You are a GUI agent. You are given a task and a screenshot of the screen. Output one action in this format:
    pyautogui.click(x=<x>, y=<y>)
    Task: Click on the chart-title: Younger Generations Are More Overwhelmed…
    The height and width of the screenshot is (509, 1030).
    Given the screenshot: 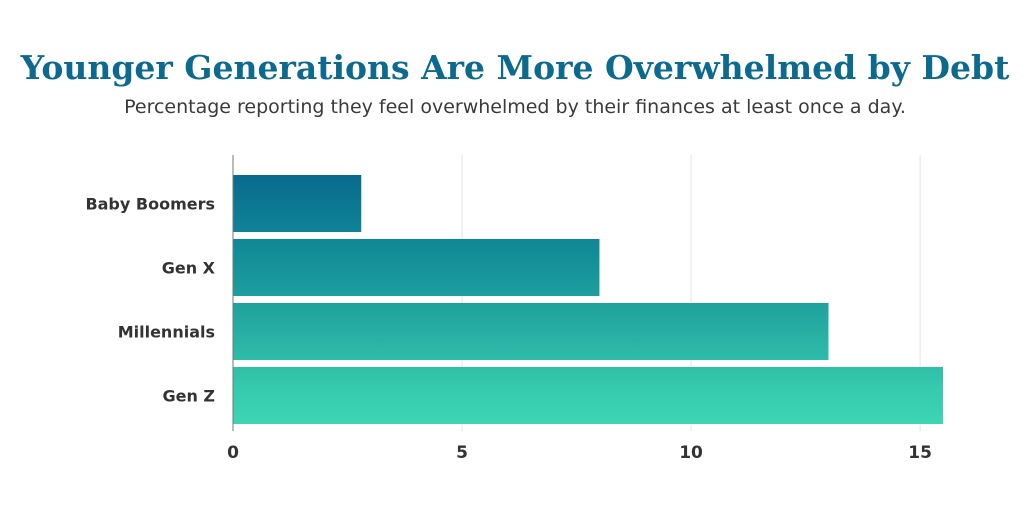 What is the action you would take?
    pyautogui.click(x=515, y=67)
    